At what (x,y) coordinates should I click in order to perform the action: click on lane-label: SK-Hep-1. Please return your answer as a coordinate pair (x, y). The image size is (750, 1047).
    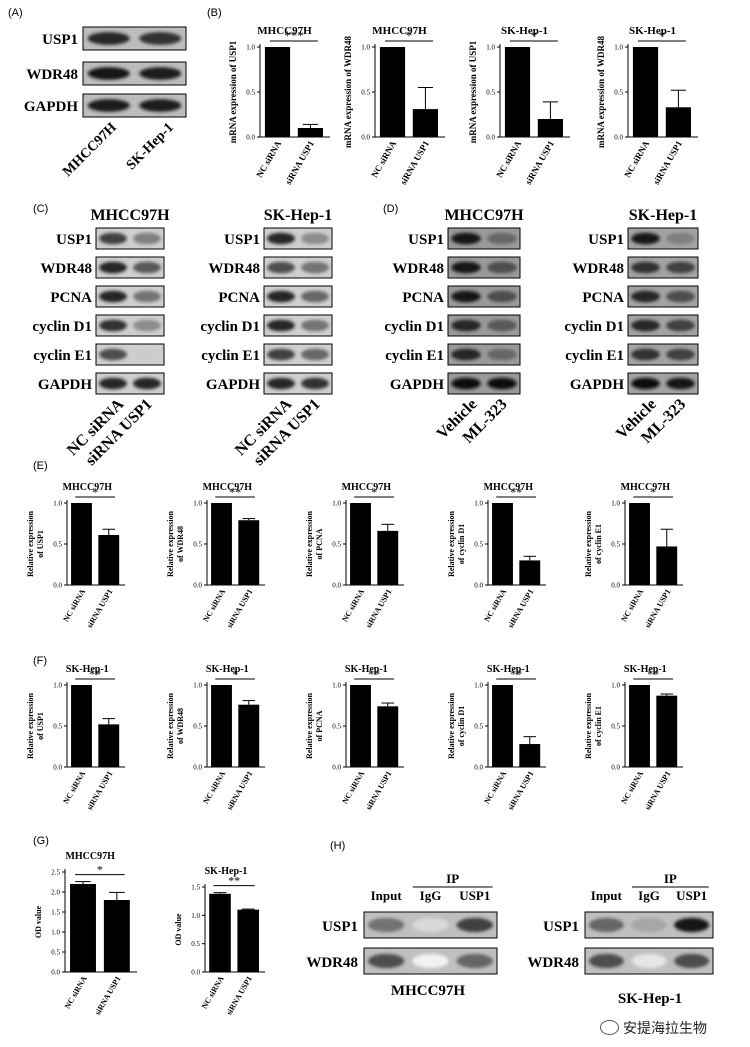
    Looking at the image, I should click on (150, 146).